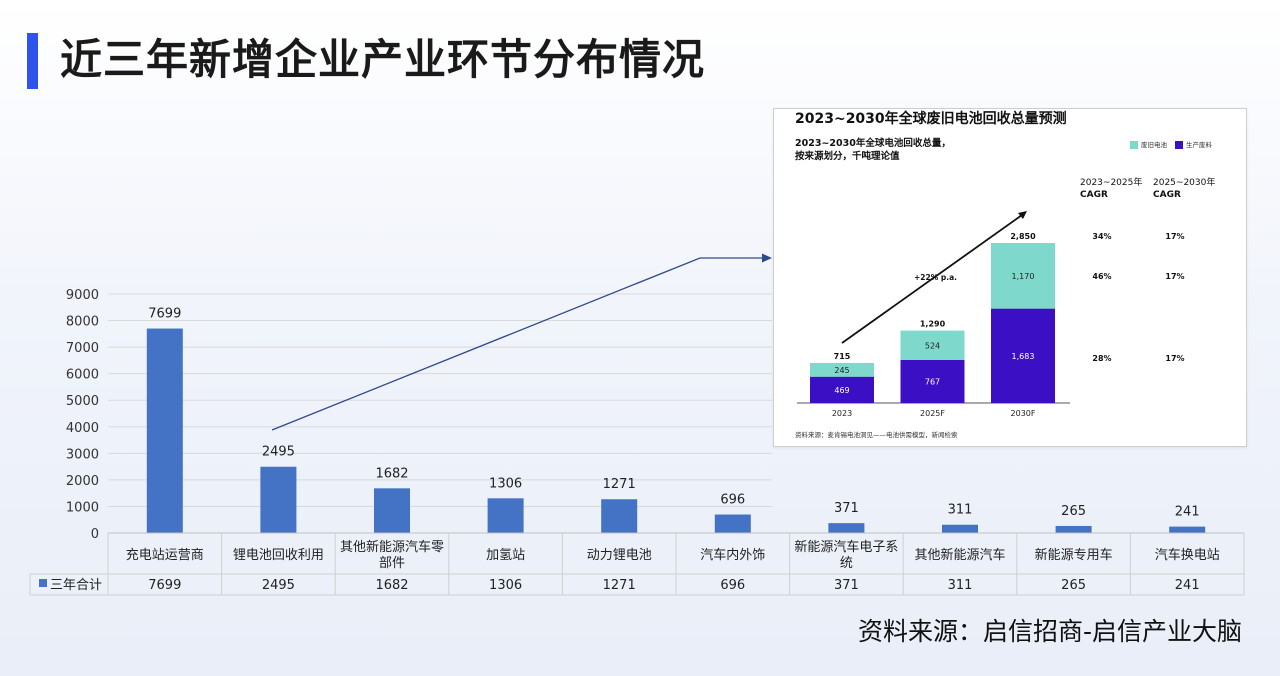 The image size is (1280, 676). What do you see at coordinates (619, 585) in the screenshot?
I see `table-value: 1271` at bounding box center [619, 585].